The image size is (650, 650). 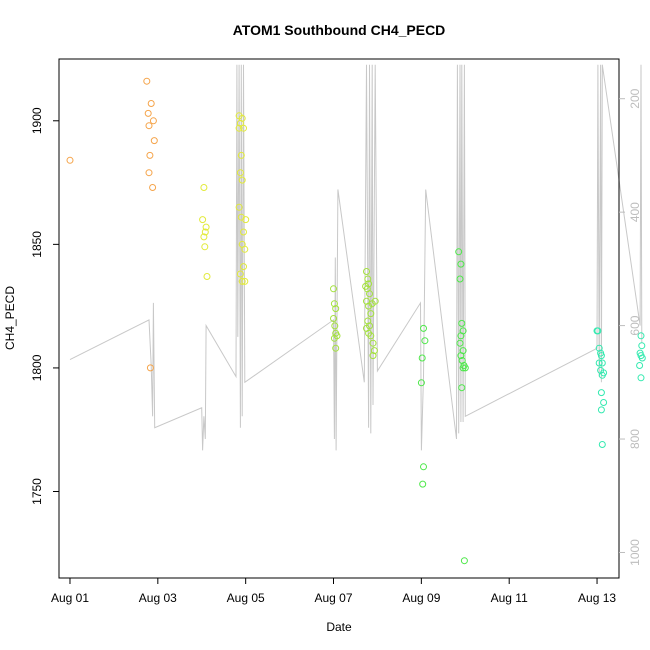 I want to click on y-right-tick-label: 800, so click(x=635, y=439).